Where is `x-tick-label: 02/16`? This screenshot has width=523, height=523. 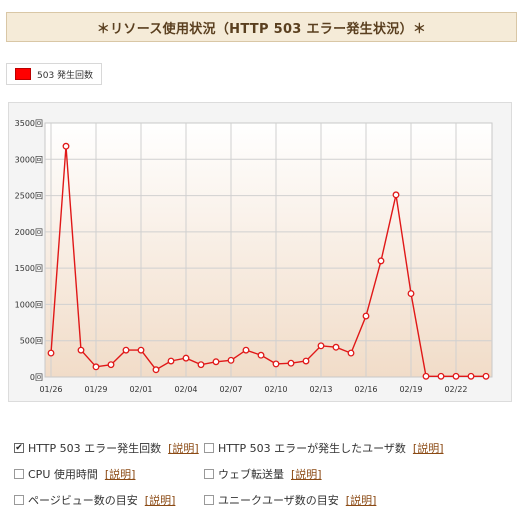 x-tick-label: 02/16 is located at coordinates (365, 389).